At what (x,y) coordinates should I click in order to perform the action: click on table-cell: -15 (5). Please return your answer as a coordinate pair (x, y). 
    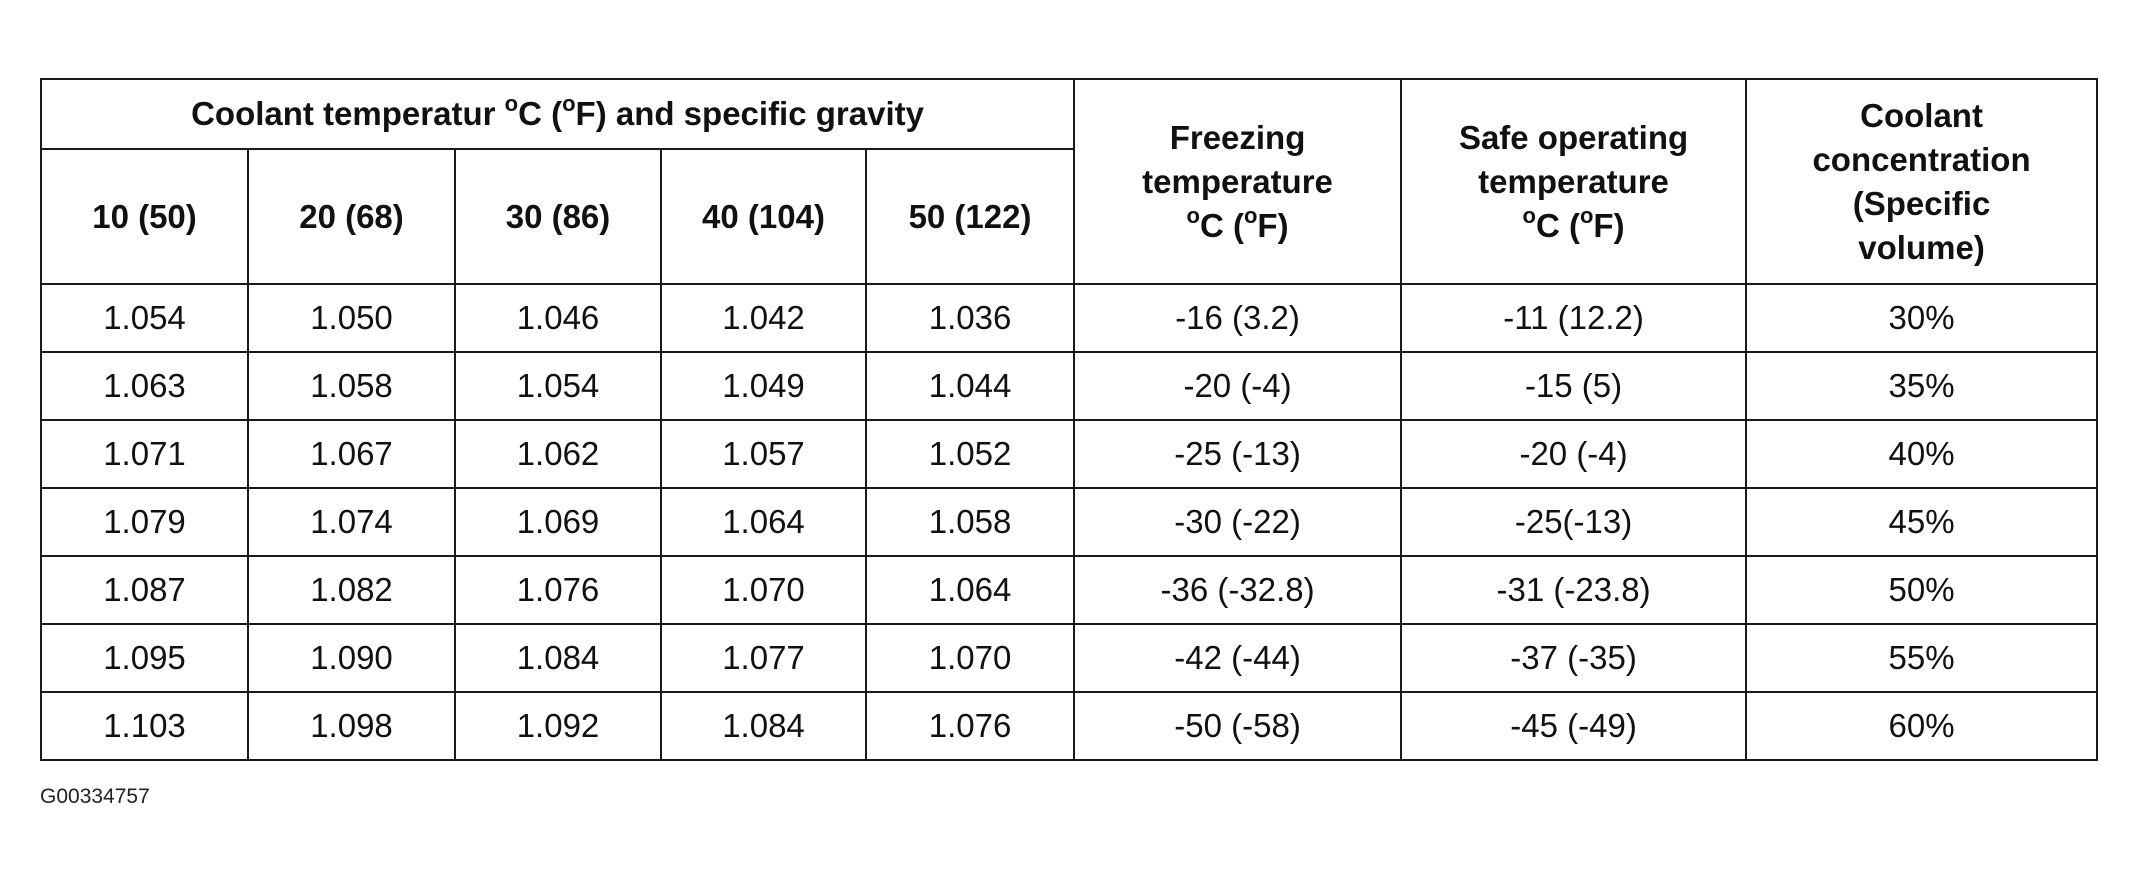
    Looking at the image, I should click on (1574, 386).